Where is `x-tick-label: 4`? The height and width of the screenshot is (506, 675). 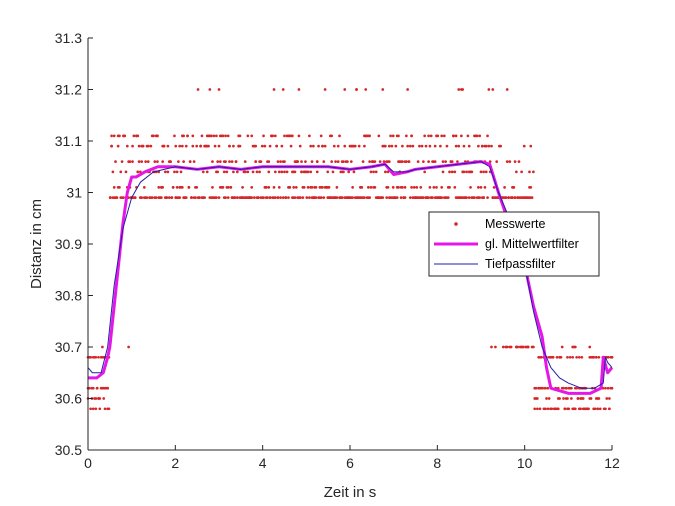 x-tick-label: 4 is located at coordinates (263, 463).